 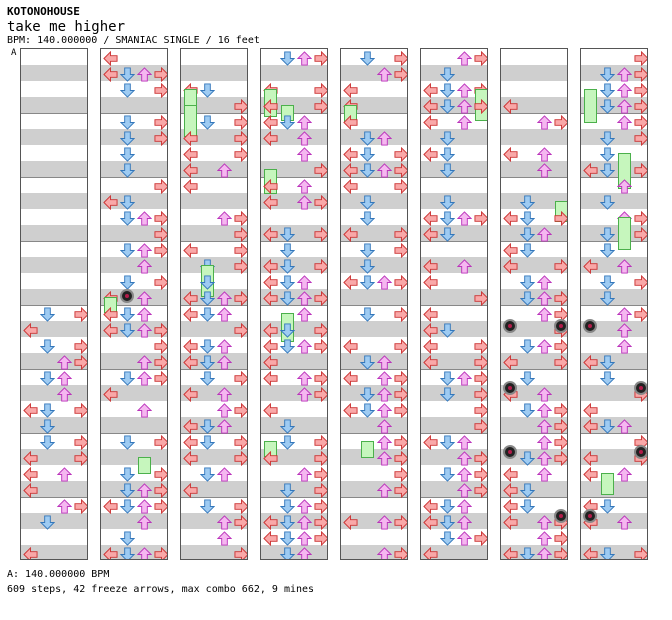 I want to click on chart-column, so click(x=374, y=304).